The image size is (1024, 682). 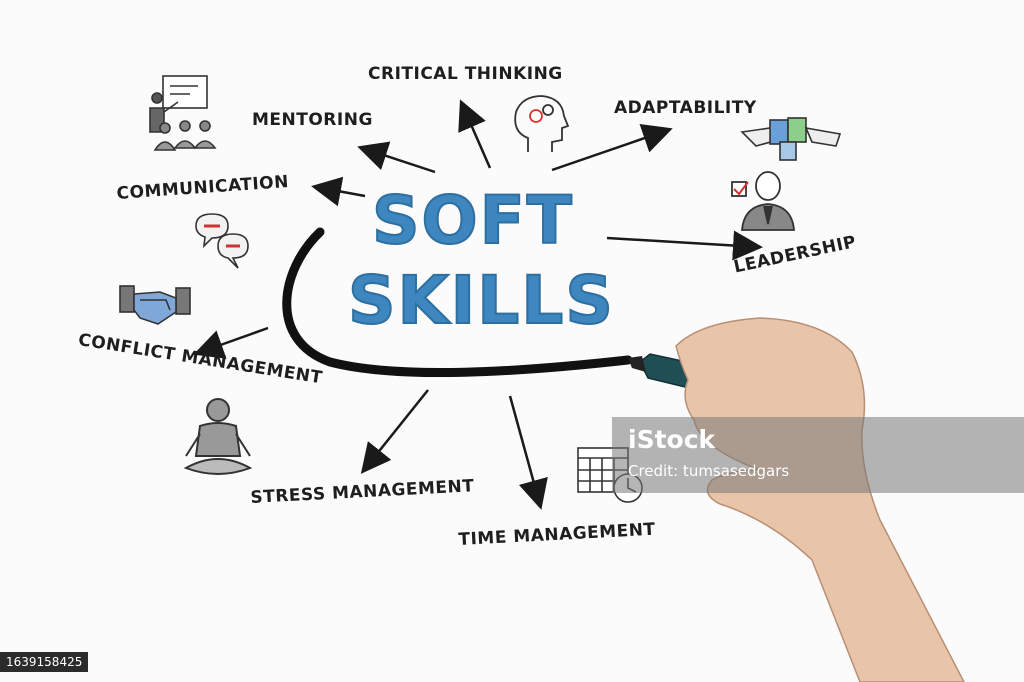 I want to click on watermark-band, so click(x=818, y=455).